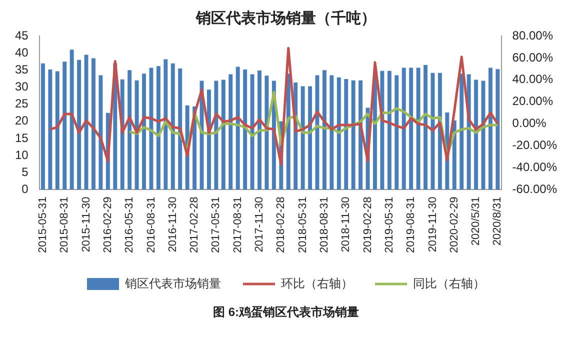  What do you see at coordinates (172, 283) in the screenshot?
I see `legend-label: 销区代表市场销量` at bounding box center [172, 283].